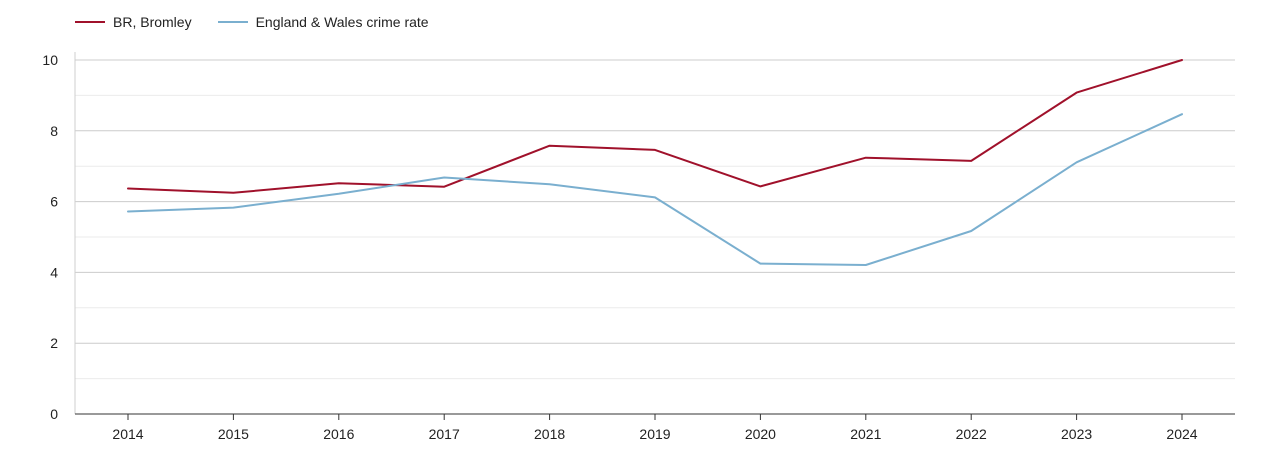  I want to click on x-tick-label: 2018, so click(549, 434).